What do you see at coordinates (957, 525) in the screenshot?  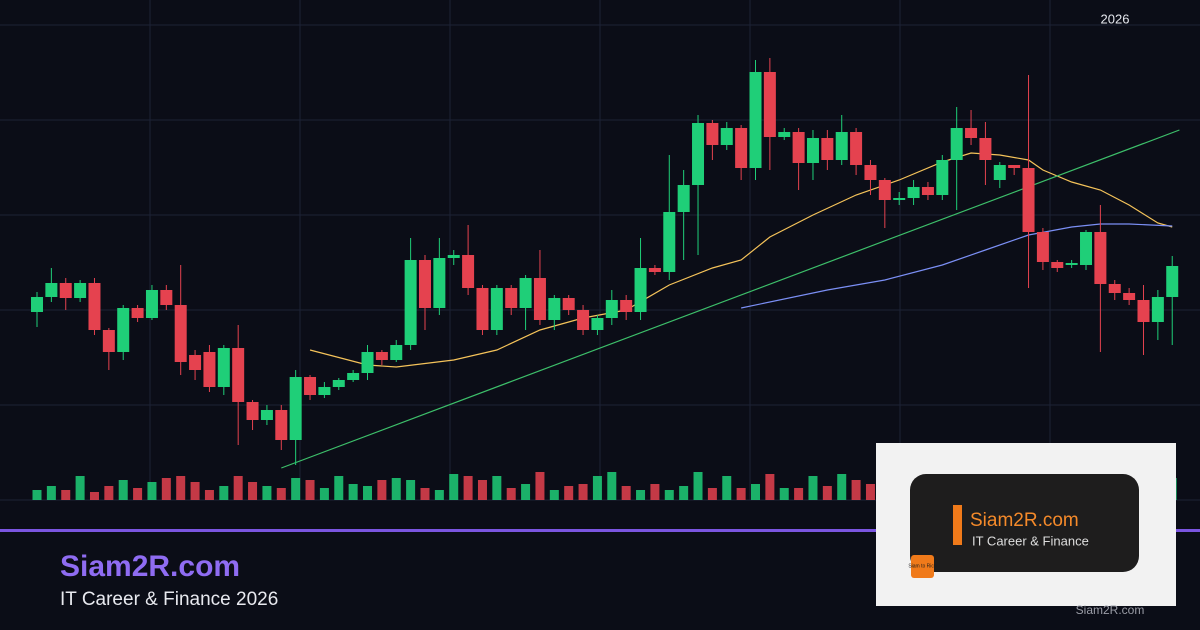 I see `logo-bar` at bounding box center [957, 525].